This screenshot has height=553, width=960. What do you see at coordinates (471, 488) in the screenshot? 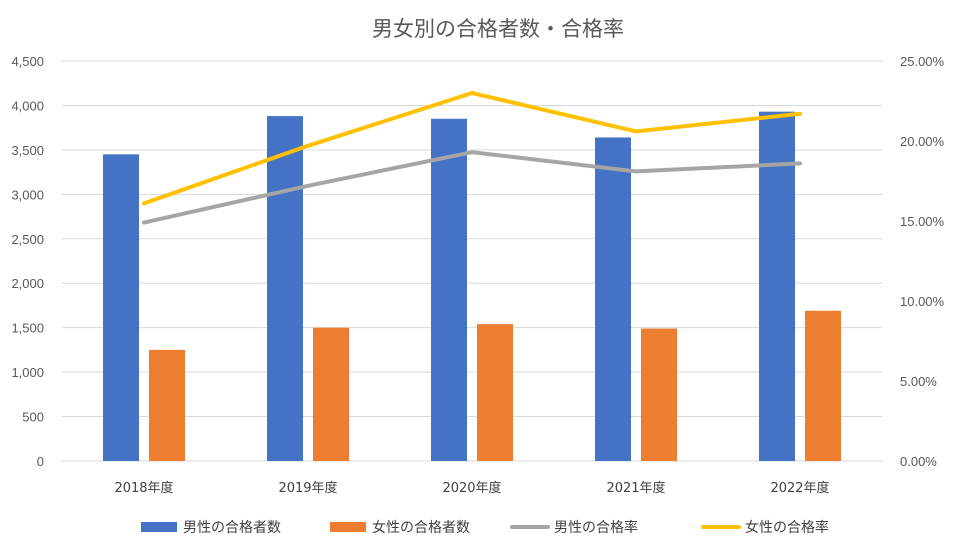
I see `x-axis-category-label: 2020年度` at bounding box center [471, 488].